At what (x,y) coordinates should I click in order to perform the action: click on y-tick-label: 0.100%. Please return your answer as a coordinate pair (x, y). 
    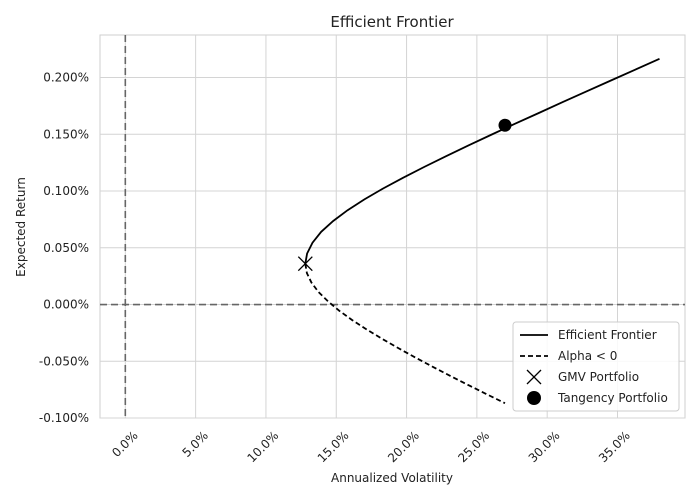
    Looking at the image, I should click on (66, 191).